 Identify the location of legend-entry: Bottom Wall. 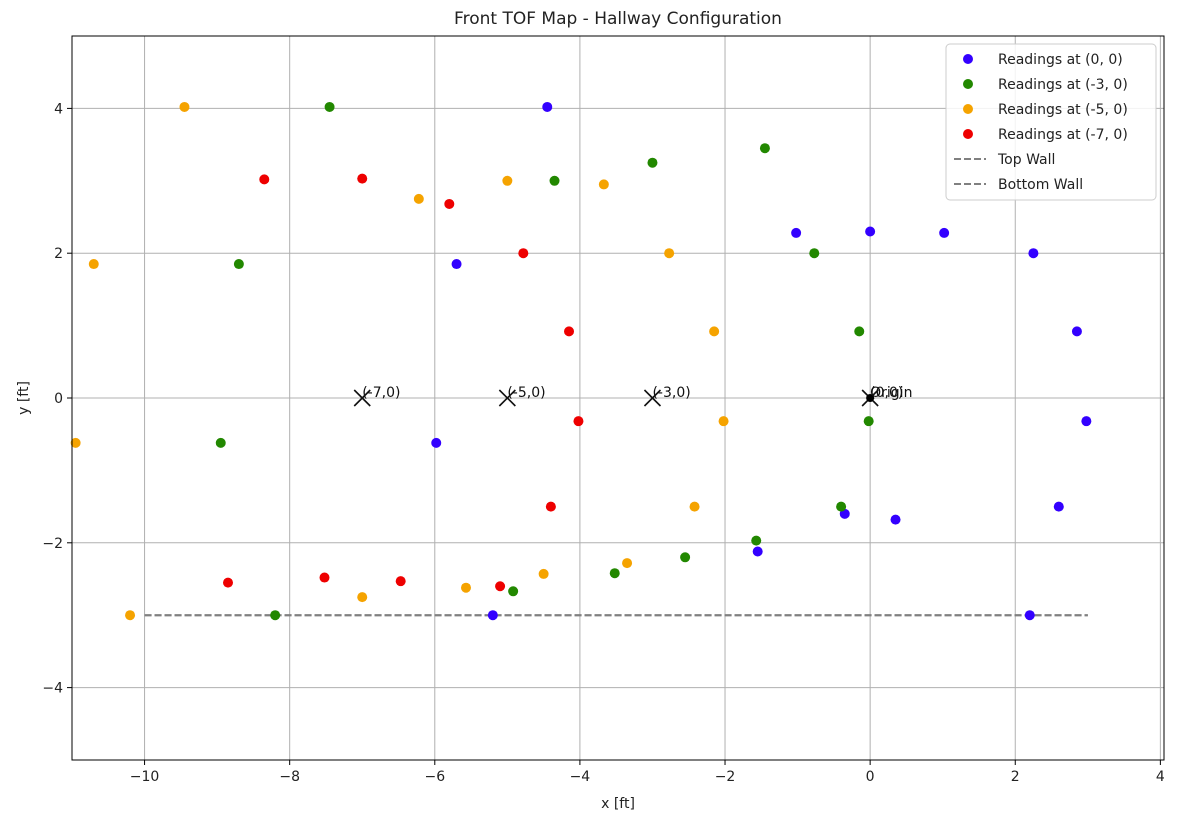
(1018, 185).